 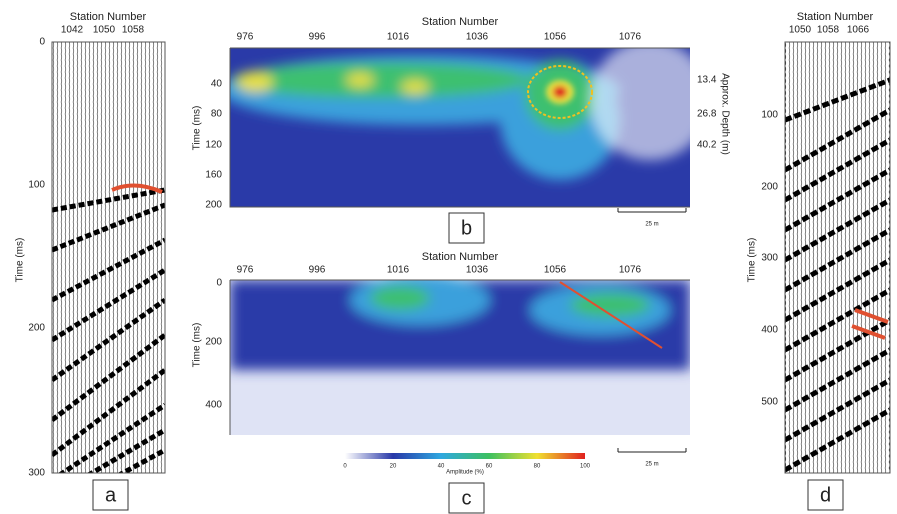 I want to click on y-tick-label: 160, so click(x=213, y=175).